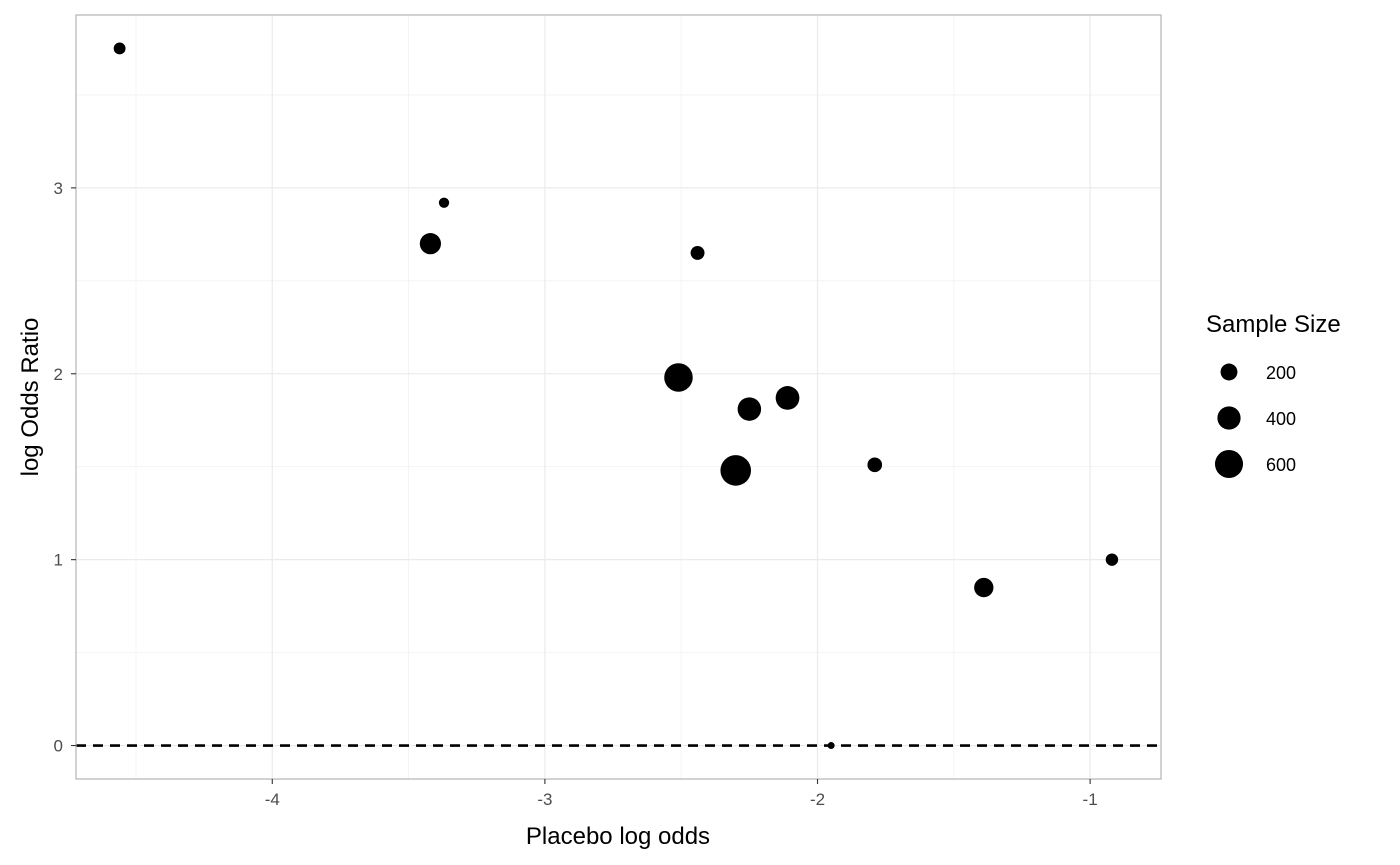 This screenshot has width=1400, height=865. What do you see at coordinates (272, 799) in the screenshot?
I see `x-tick-label: -4` at bounding box center [272, 799].